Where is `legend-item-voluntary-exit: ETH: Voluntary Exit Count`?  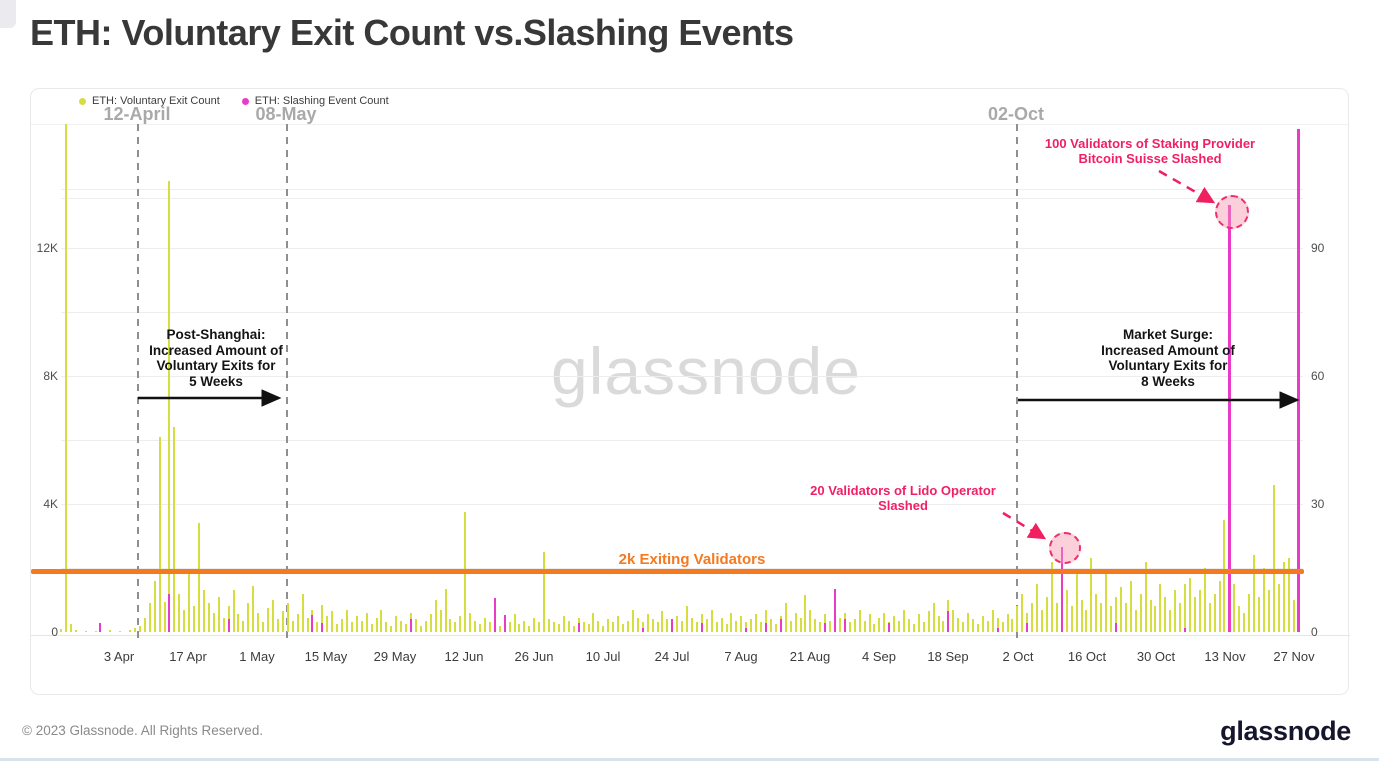
legend-item-voluntary-exit: ETH: Voluntary Exit Count is located at coordinates (149, 101).